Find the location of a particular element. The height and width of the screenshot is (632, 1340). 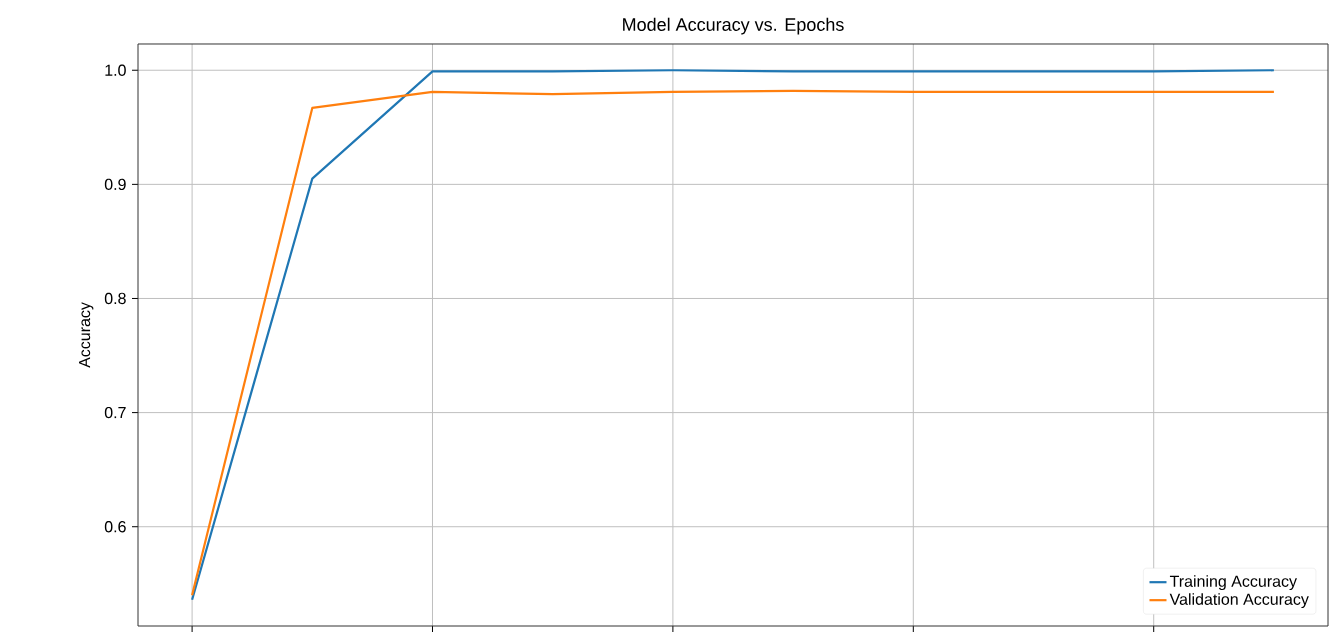

y-tick-label: 1.0 is located at coordinates (115, 70).